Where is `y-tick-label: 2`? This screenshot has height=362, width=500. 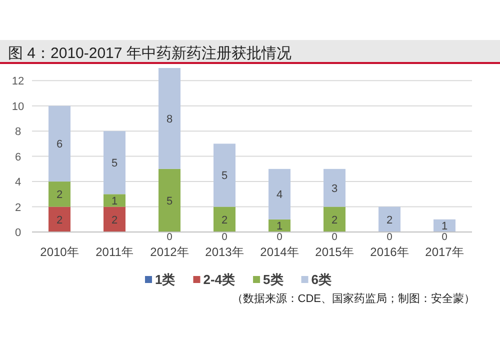 y-tick-label: 2 is located at coordinates (18, 208).